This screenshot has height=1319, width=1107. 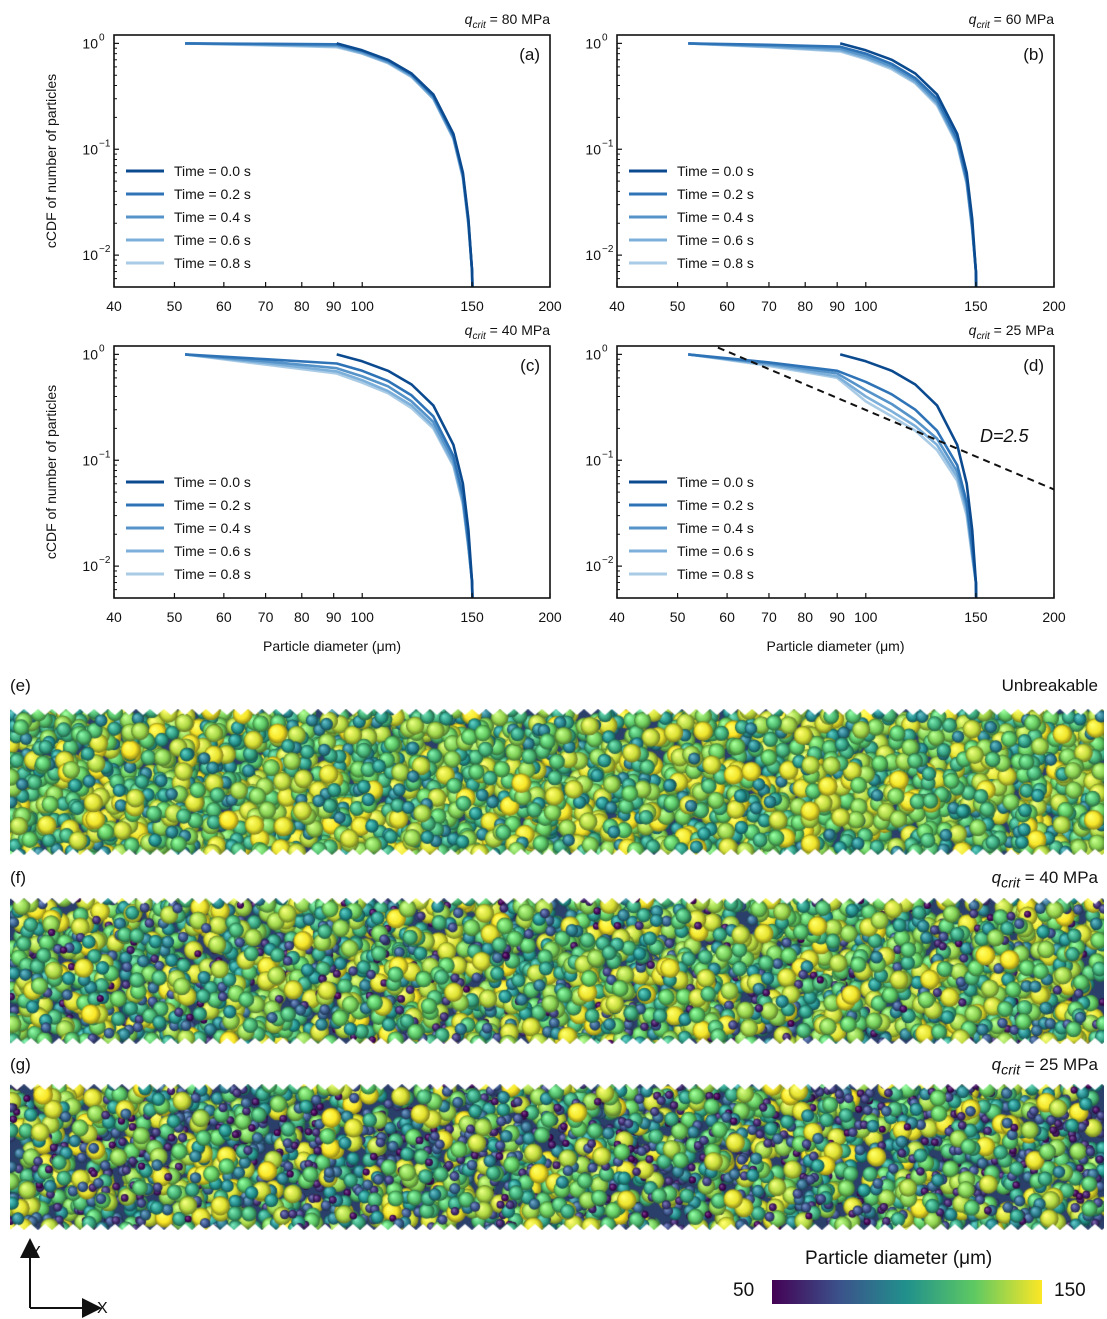 What do you see at coordinates (20, 685) in the screenshot?
I see `snapshot-label-e: (e)` at bounding box center [20, 685].